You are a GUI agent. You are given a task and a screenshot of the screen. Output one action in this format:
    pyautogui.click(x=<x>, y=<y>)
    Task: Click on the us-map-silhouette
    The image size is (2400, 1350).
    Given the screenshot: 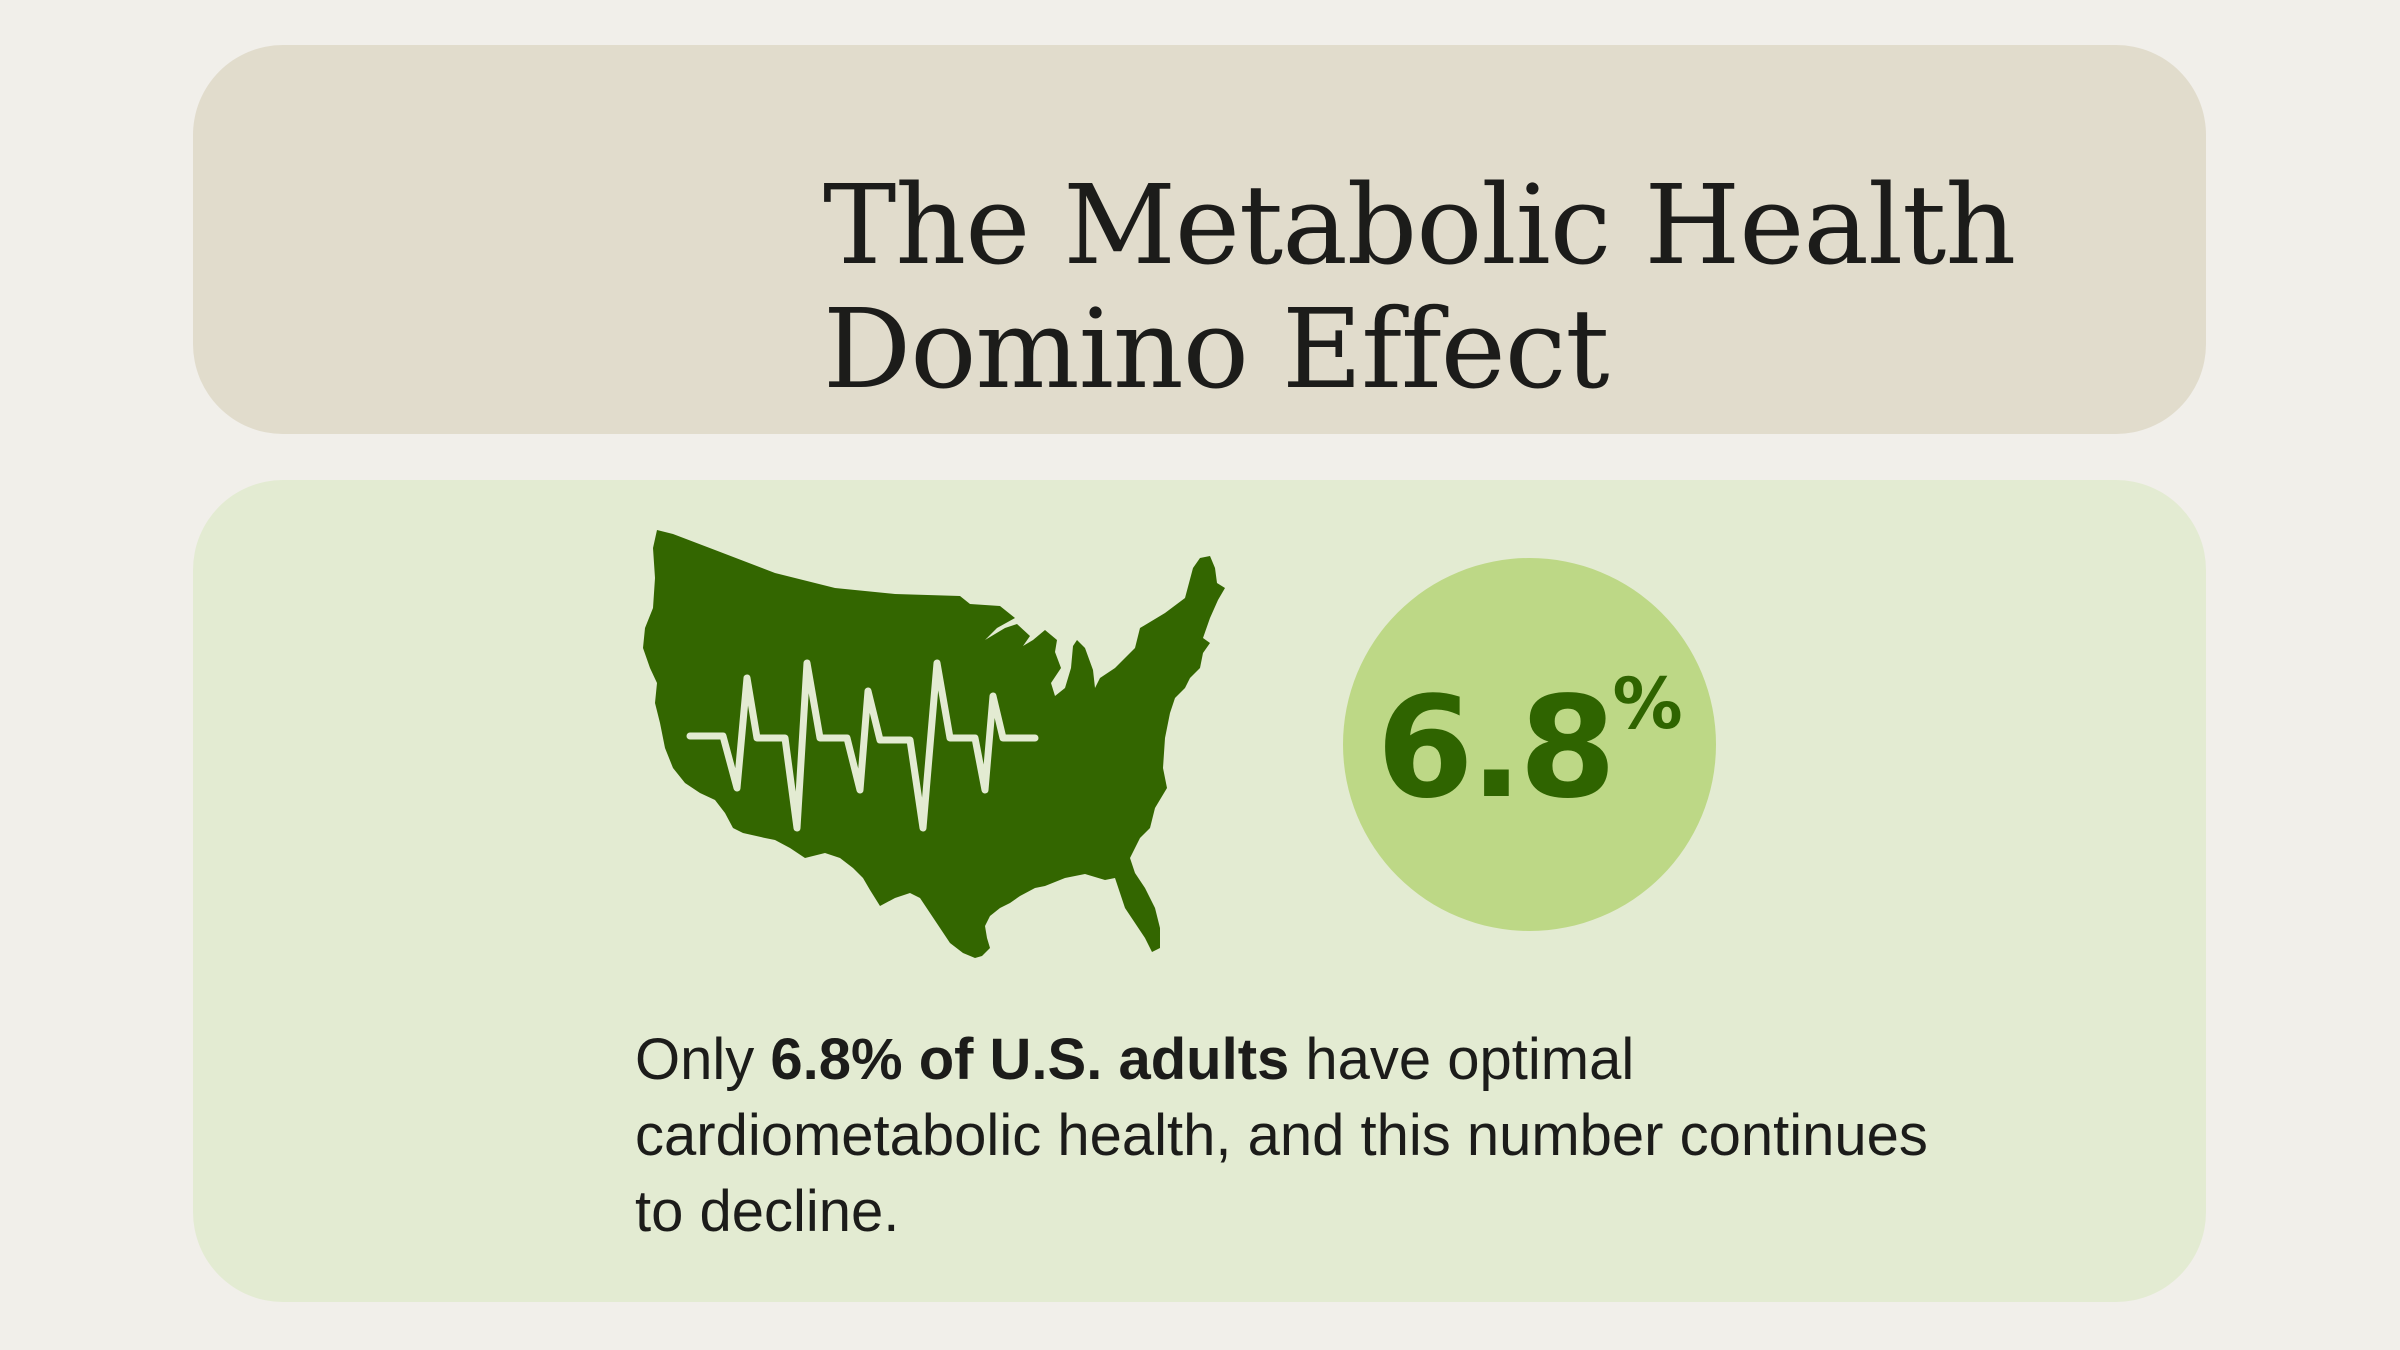 What is the action you would take?
    pyautogui.click(x=934, y=744)
    